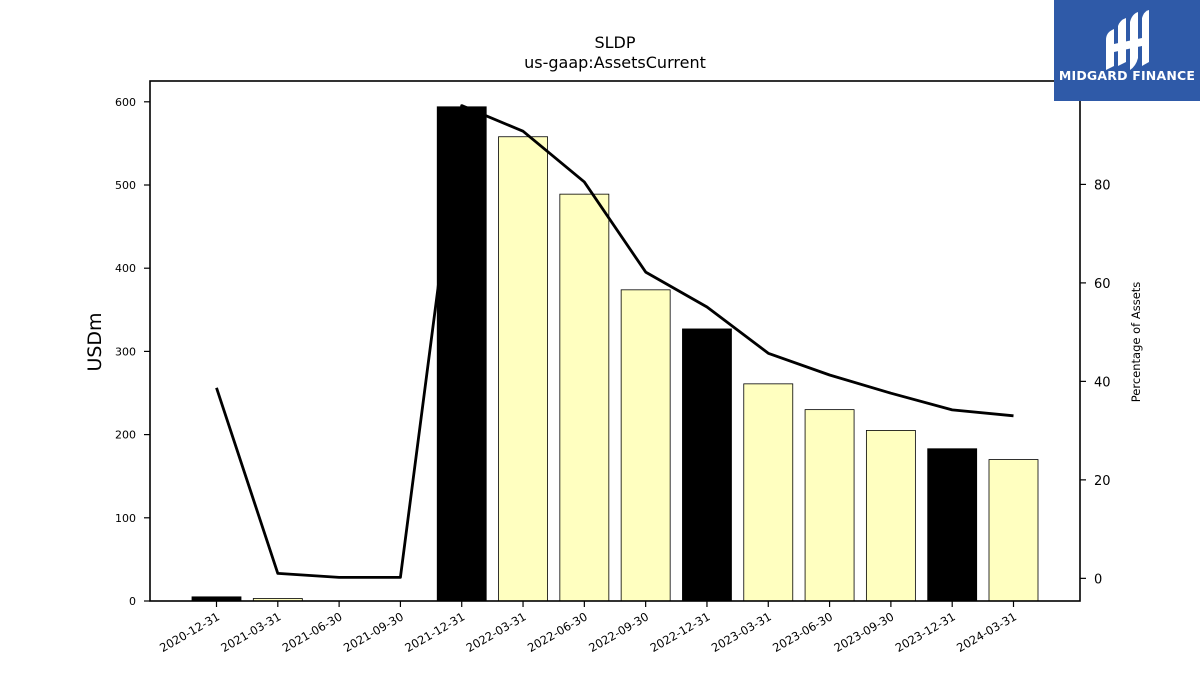  What do you see at coordinates (132, 601) in the screenshot?
I see `y-tick-label: 0` at bounding box center [132, 601].